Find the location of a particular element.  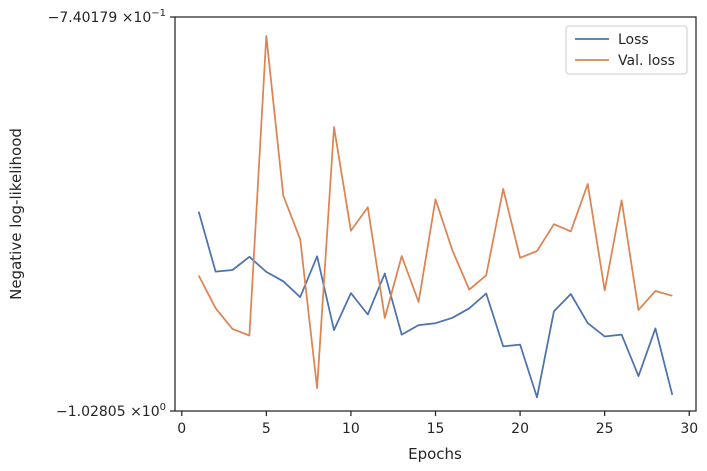

x-tick-label: 5 is located at coordinates (266, 429).